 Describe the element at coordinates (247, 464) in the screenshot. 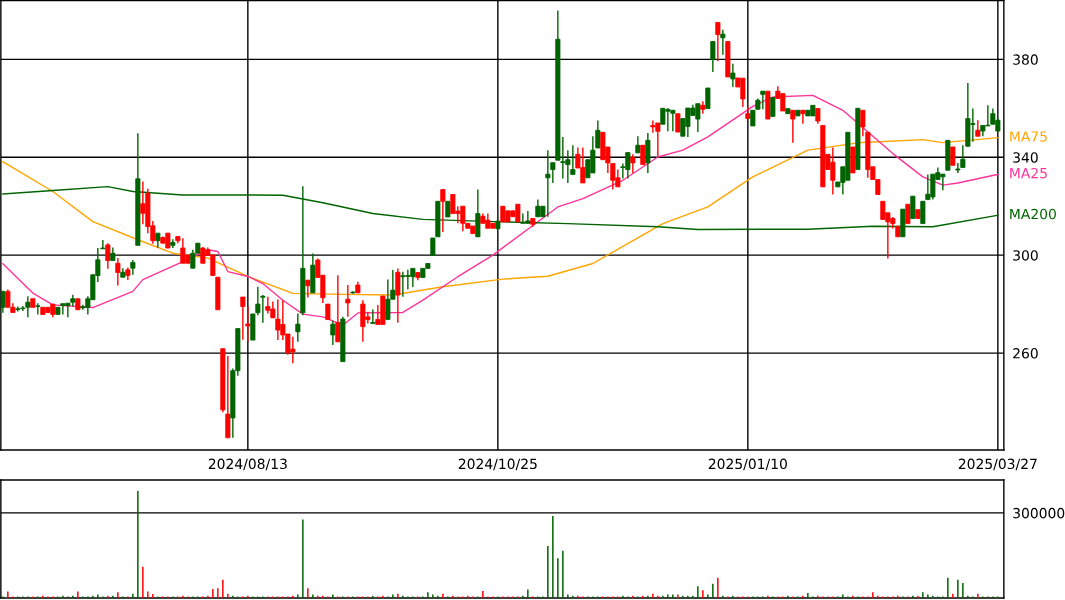

I see `x-tick-label: 2024/08/13` at that location.